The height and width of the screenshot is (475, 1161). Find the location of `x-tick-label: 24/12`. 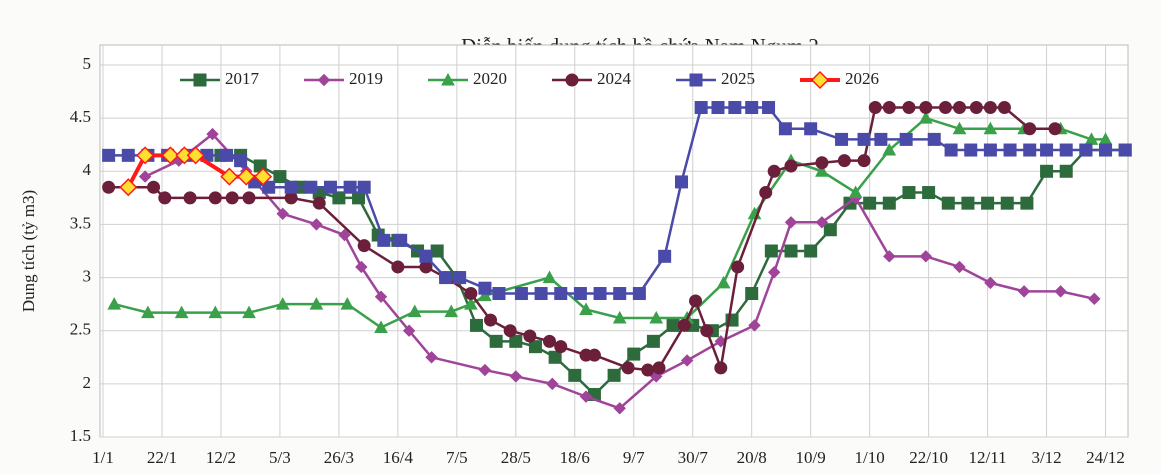

x-tick-label: 24/12 is located at coordinates (1105, 457).